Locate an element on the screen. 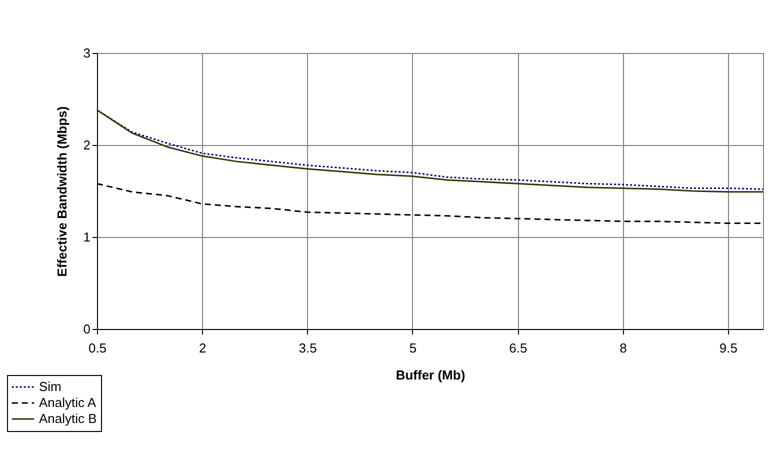  x-tick-label: 5 is located at coordinates (413, 348).